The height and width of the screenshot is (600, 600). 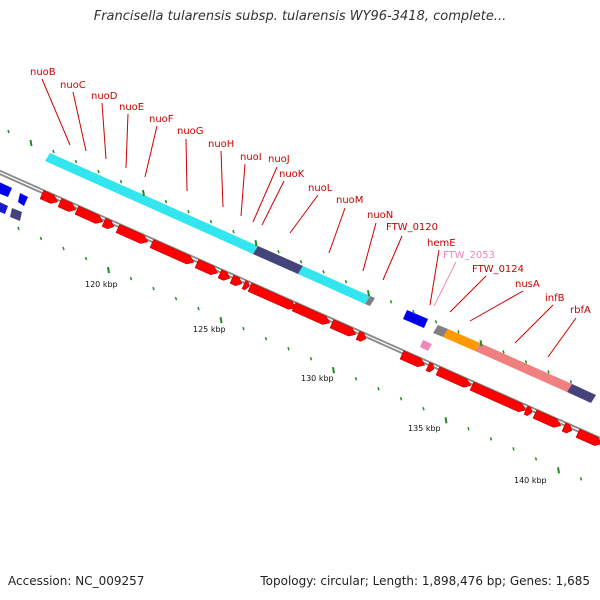 I want to click on gene-label: FTW_0120, so click(x=412, y=227).